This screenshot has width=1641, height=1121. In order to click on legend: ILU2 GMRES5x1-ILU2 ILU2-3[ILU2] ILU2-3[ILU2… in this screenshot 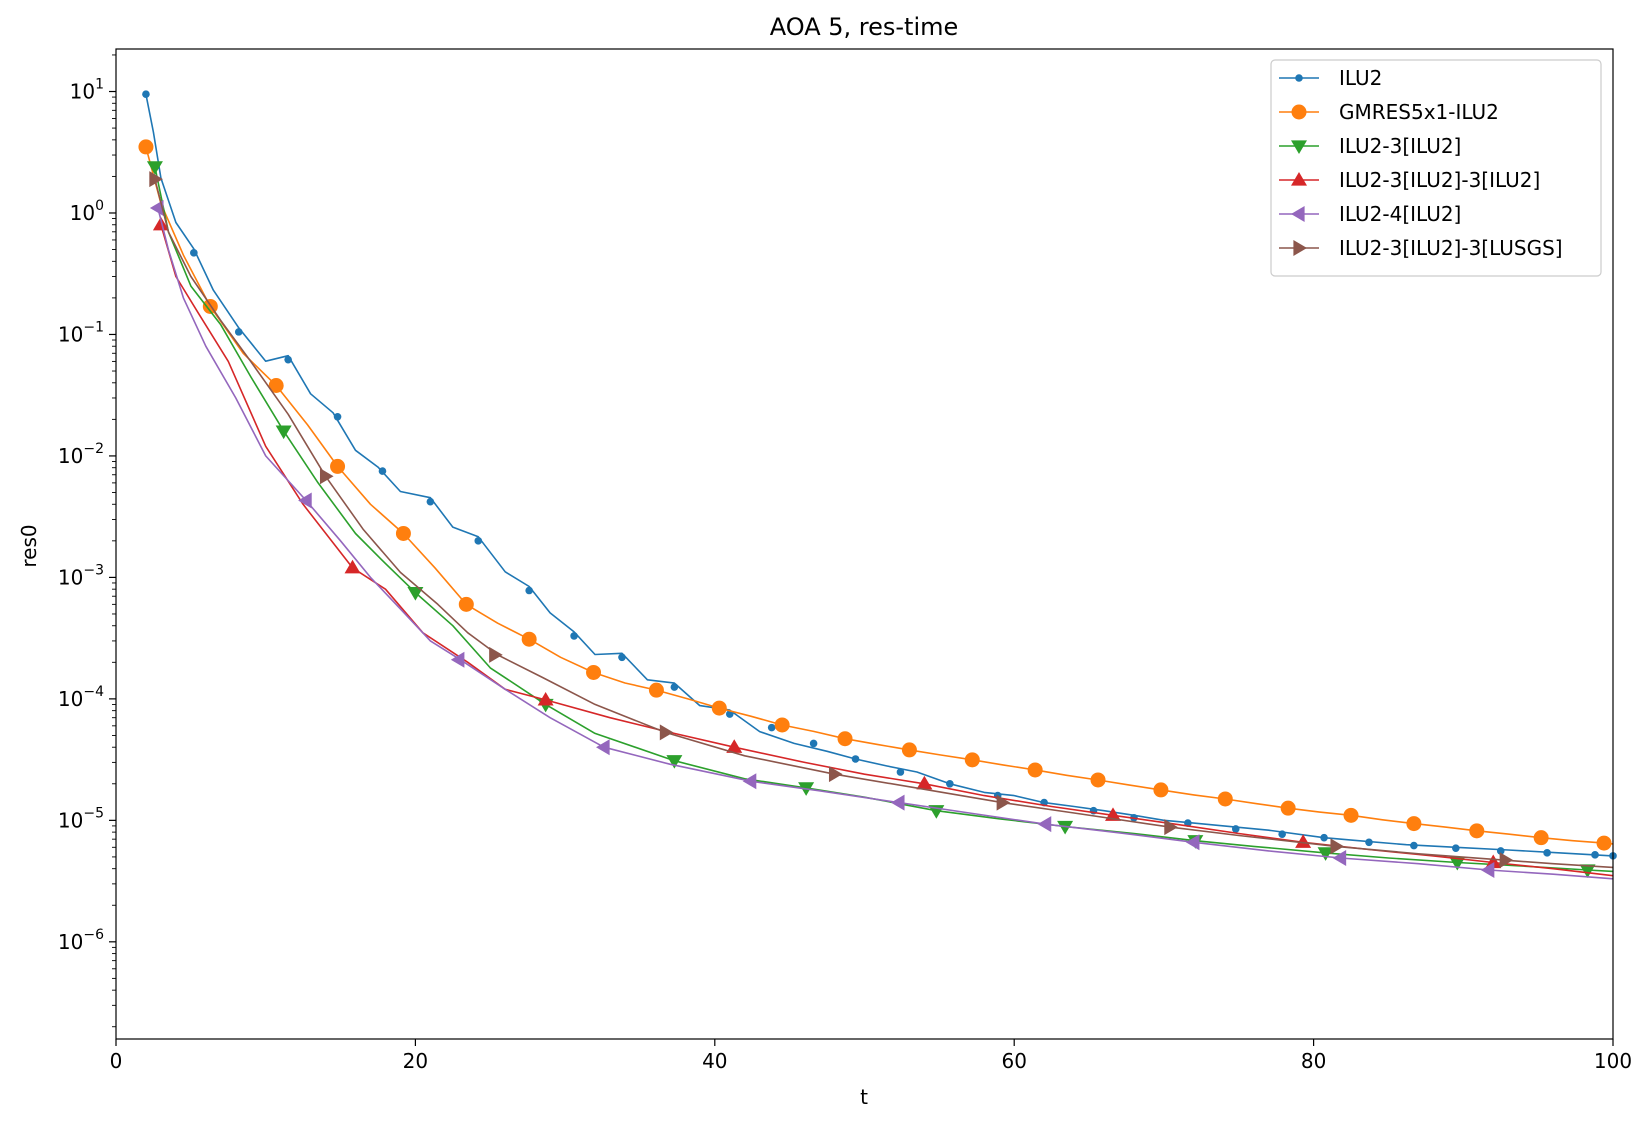, I will do `click(1436, 168)`.